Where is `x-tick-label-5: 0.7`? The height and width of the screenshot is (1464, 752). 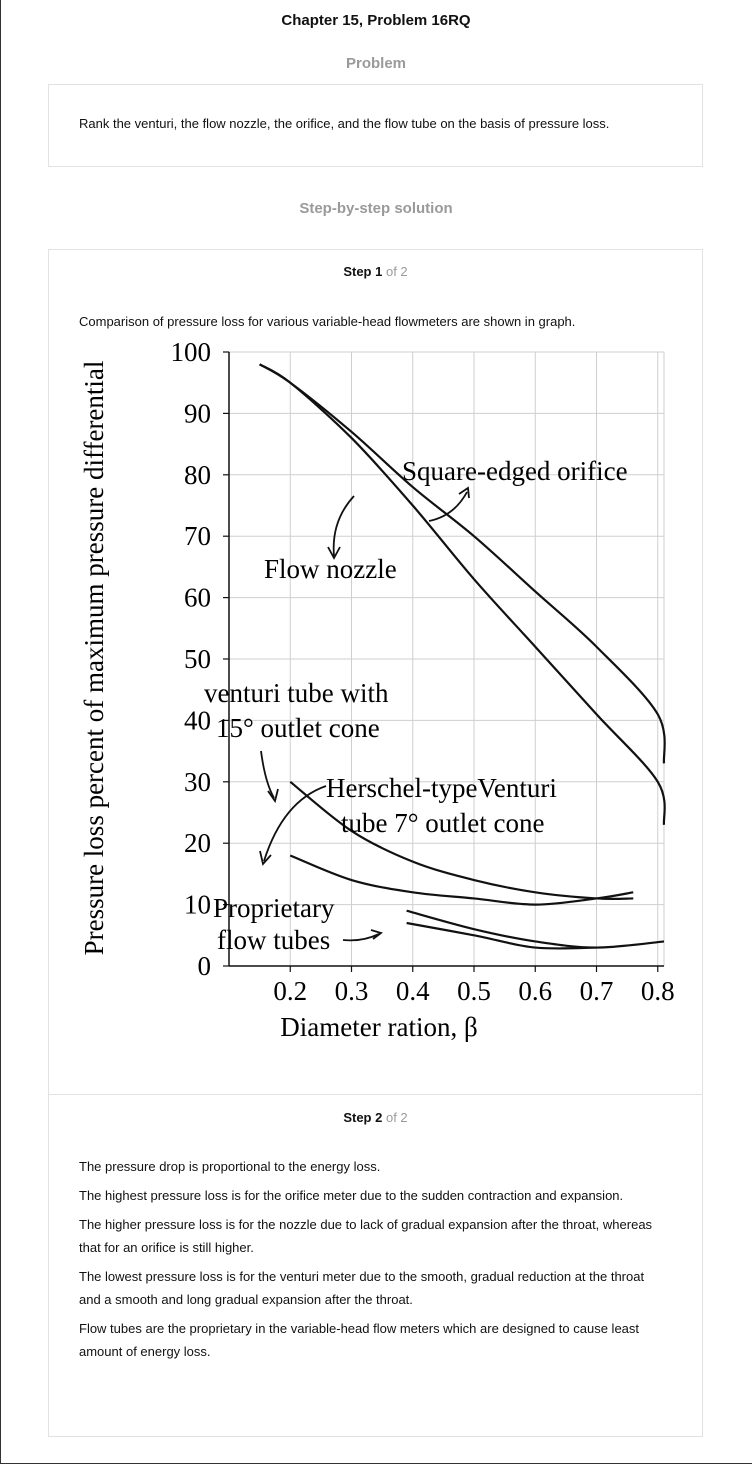 x-tick-label-5: 0.7 is located at coordinates (597, 991).